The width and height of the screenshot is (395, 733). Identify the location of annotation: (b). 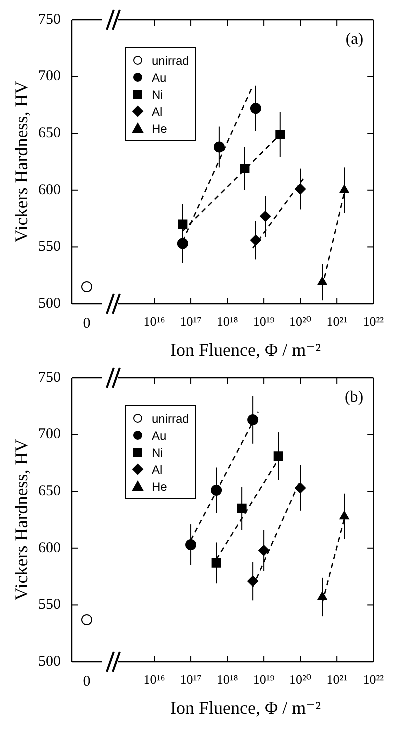
(354, 397).